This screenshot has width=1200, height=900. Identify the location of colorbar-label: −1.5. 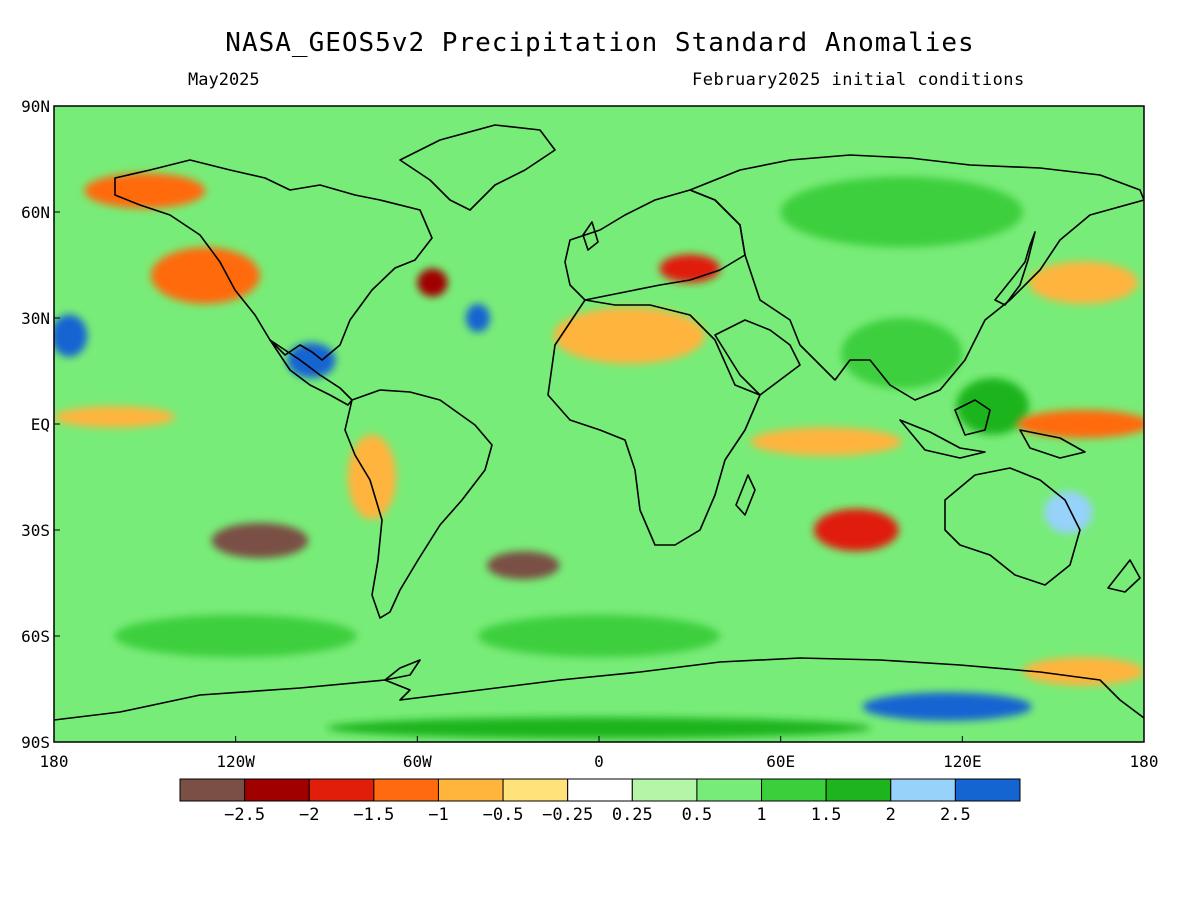
(373, 815).